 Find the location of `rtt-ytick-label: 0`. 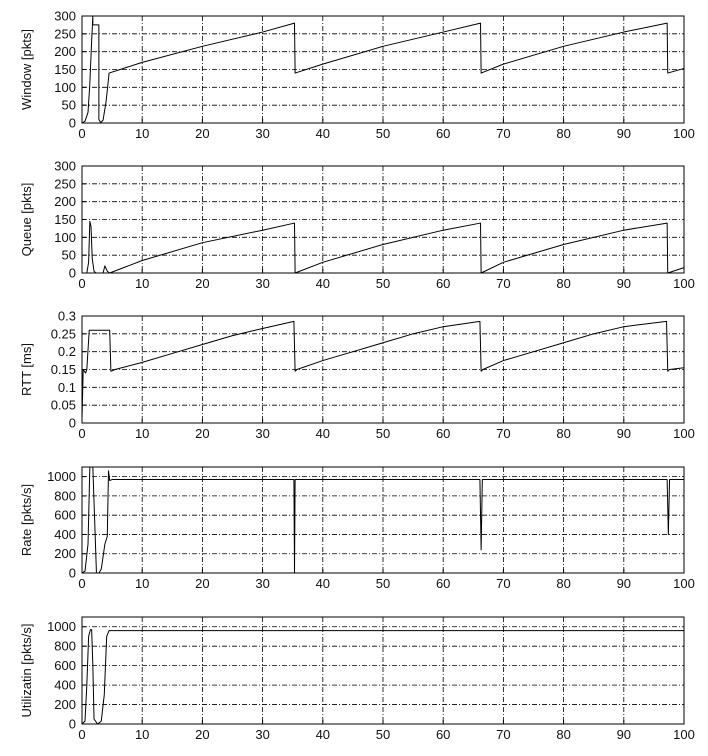

rtt-ytick-label: 0 is located at coordinates (72, 423).